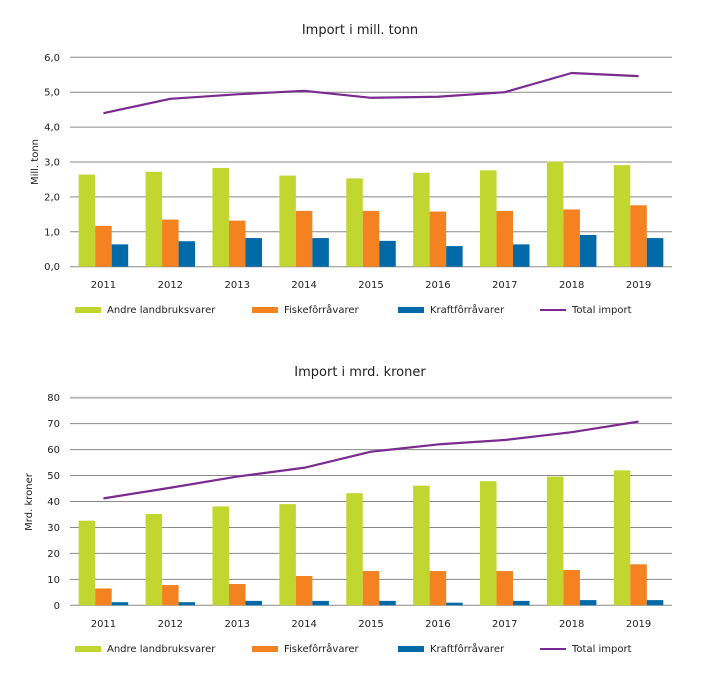 This screenshot has height=681, width=719. I want to click on y-axis-label: Mill. tonn, so click(35, 162).